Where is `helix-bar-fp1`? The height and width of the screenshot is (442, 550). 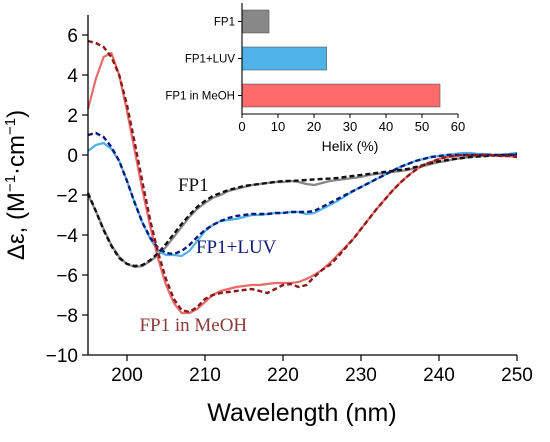 helix-bar-fp1 is located at coordinates (255, 21).